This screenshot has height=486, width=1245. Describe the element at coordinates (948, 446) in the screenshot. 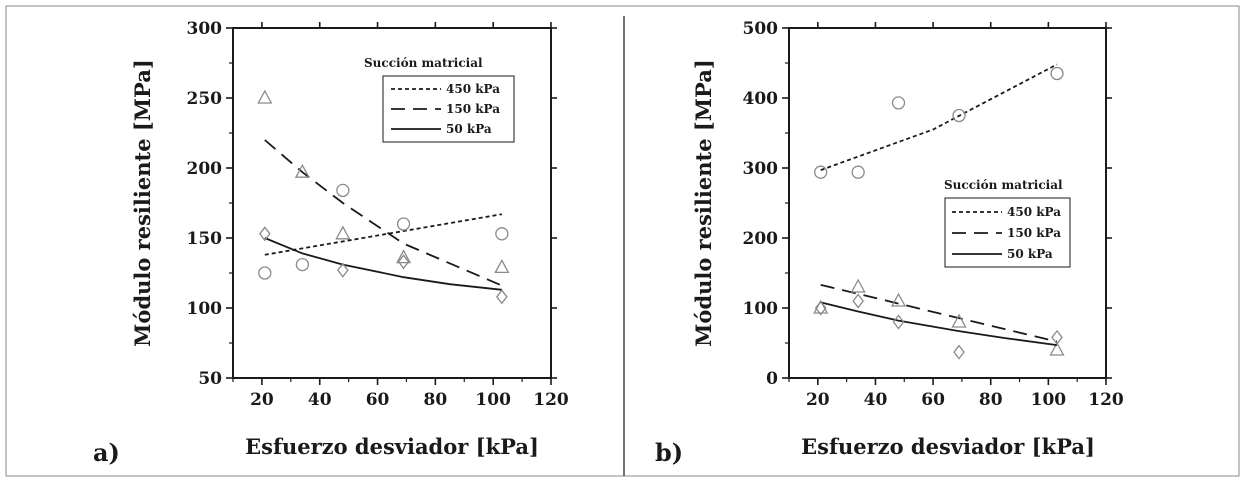

I see `x-axis-title-b: Esfuerzo desviador [kPa]` at that location.